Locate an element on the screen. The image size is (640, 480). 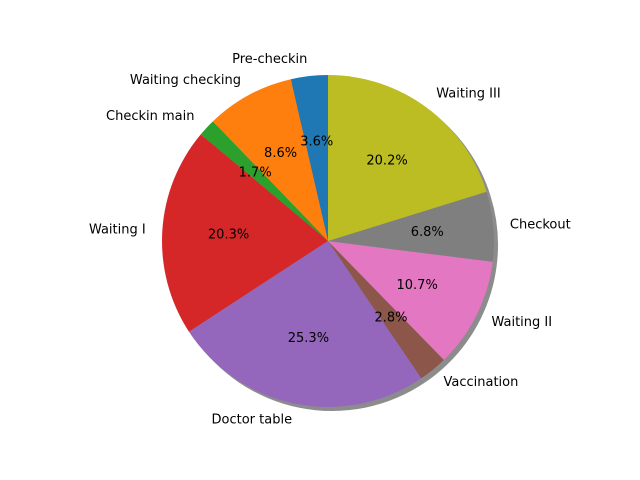
slice-checkout is located at coordinates (411, 226).